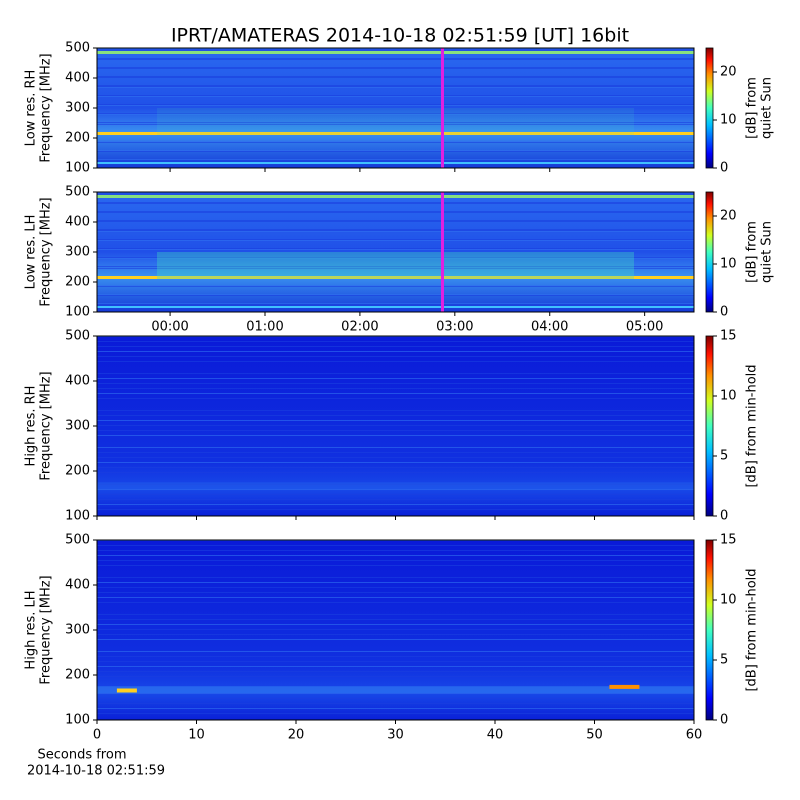 The width and height of the screenshot is (800, 800). Describe the element at coordinates (77, 252) in the screenshot. I see `y-tick-label: 300` at that location.